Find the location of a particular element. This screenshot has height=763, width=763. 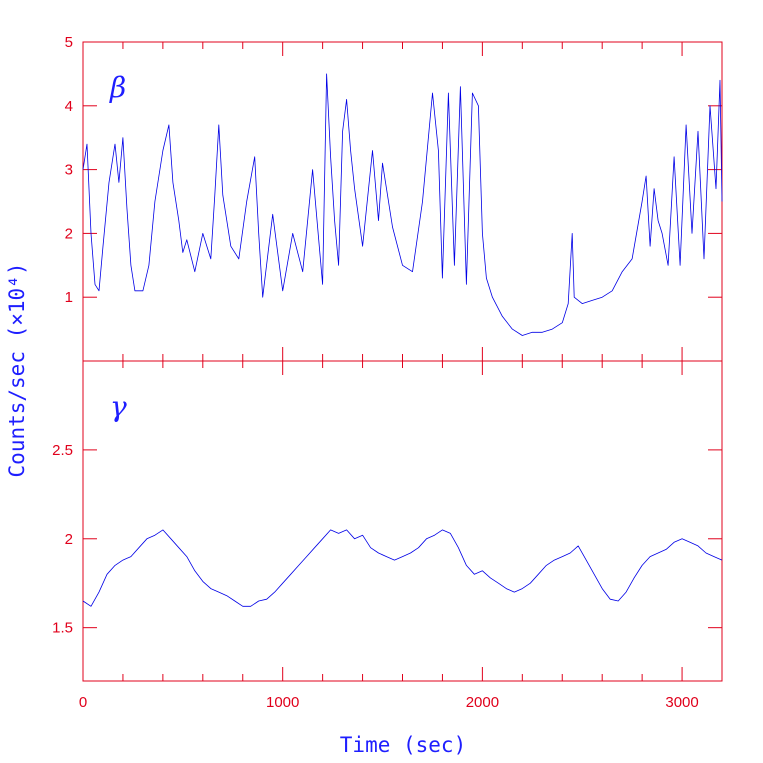

x-axis: 0 1000 2000 3000 is located at coordinates (389, 702).